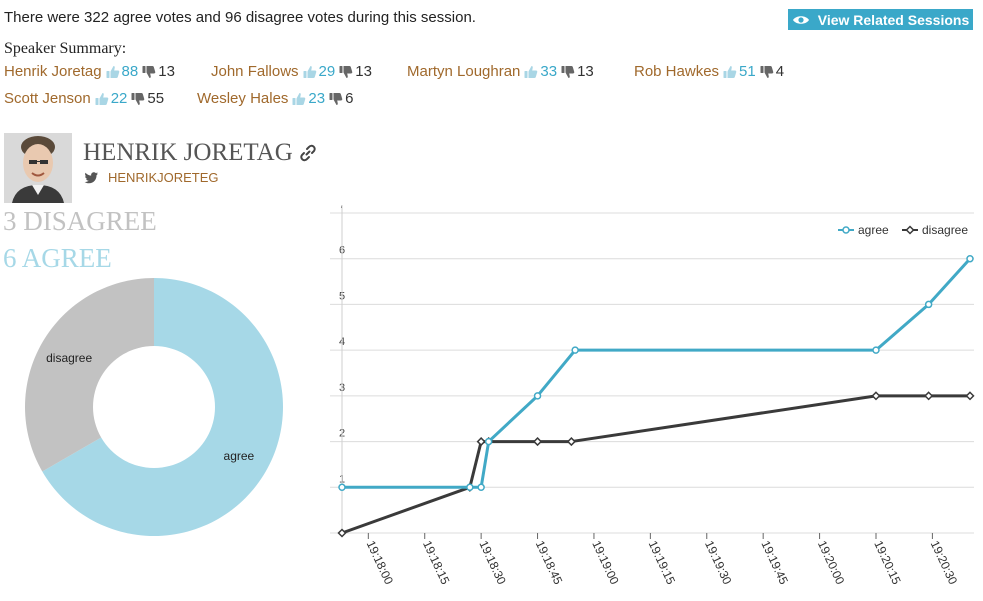 The image size is (983, 601). Describe the element at coordinates (944, 562) in the screenshot. I see `x-tick-label: 19:20:30` at that location.